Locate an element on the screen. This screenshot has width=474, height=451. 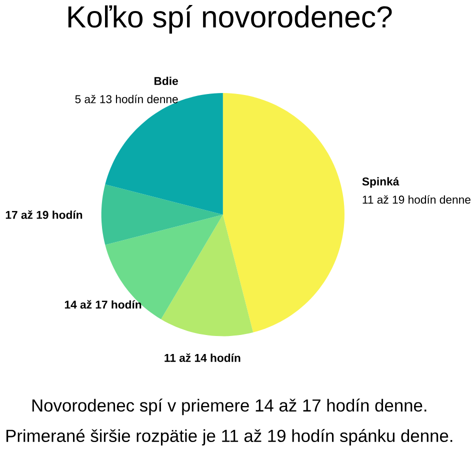
text: 11 až 19 hodín denne is located at coordinates (416, 199).